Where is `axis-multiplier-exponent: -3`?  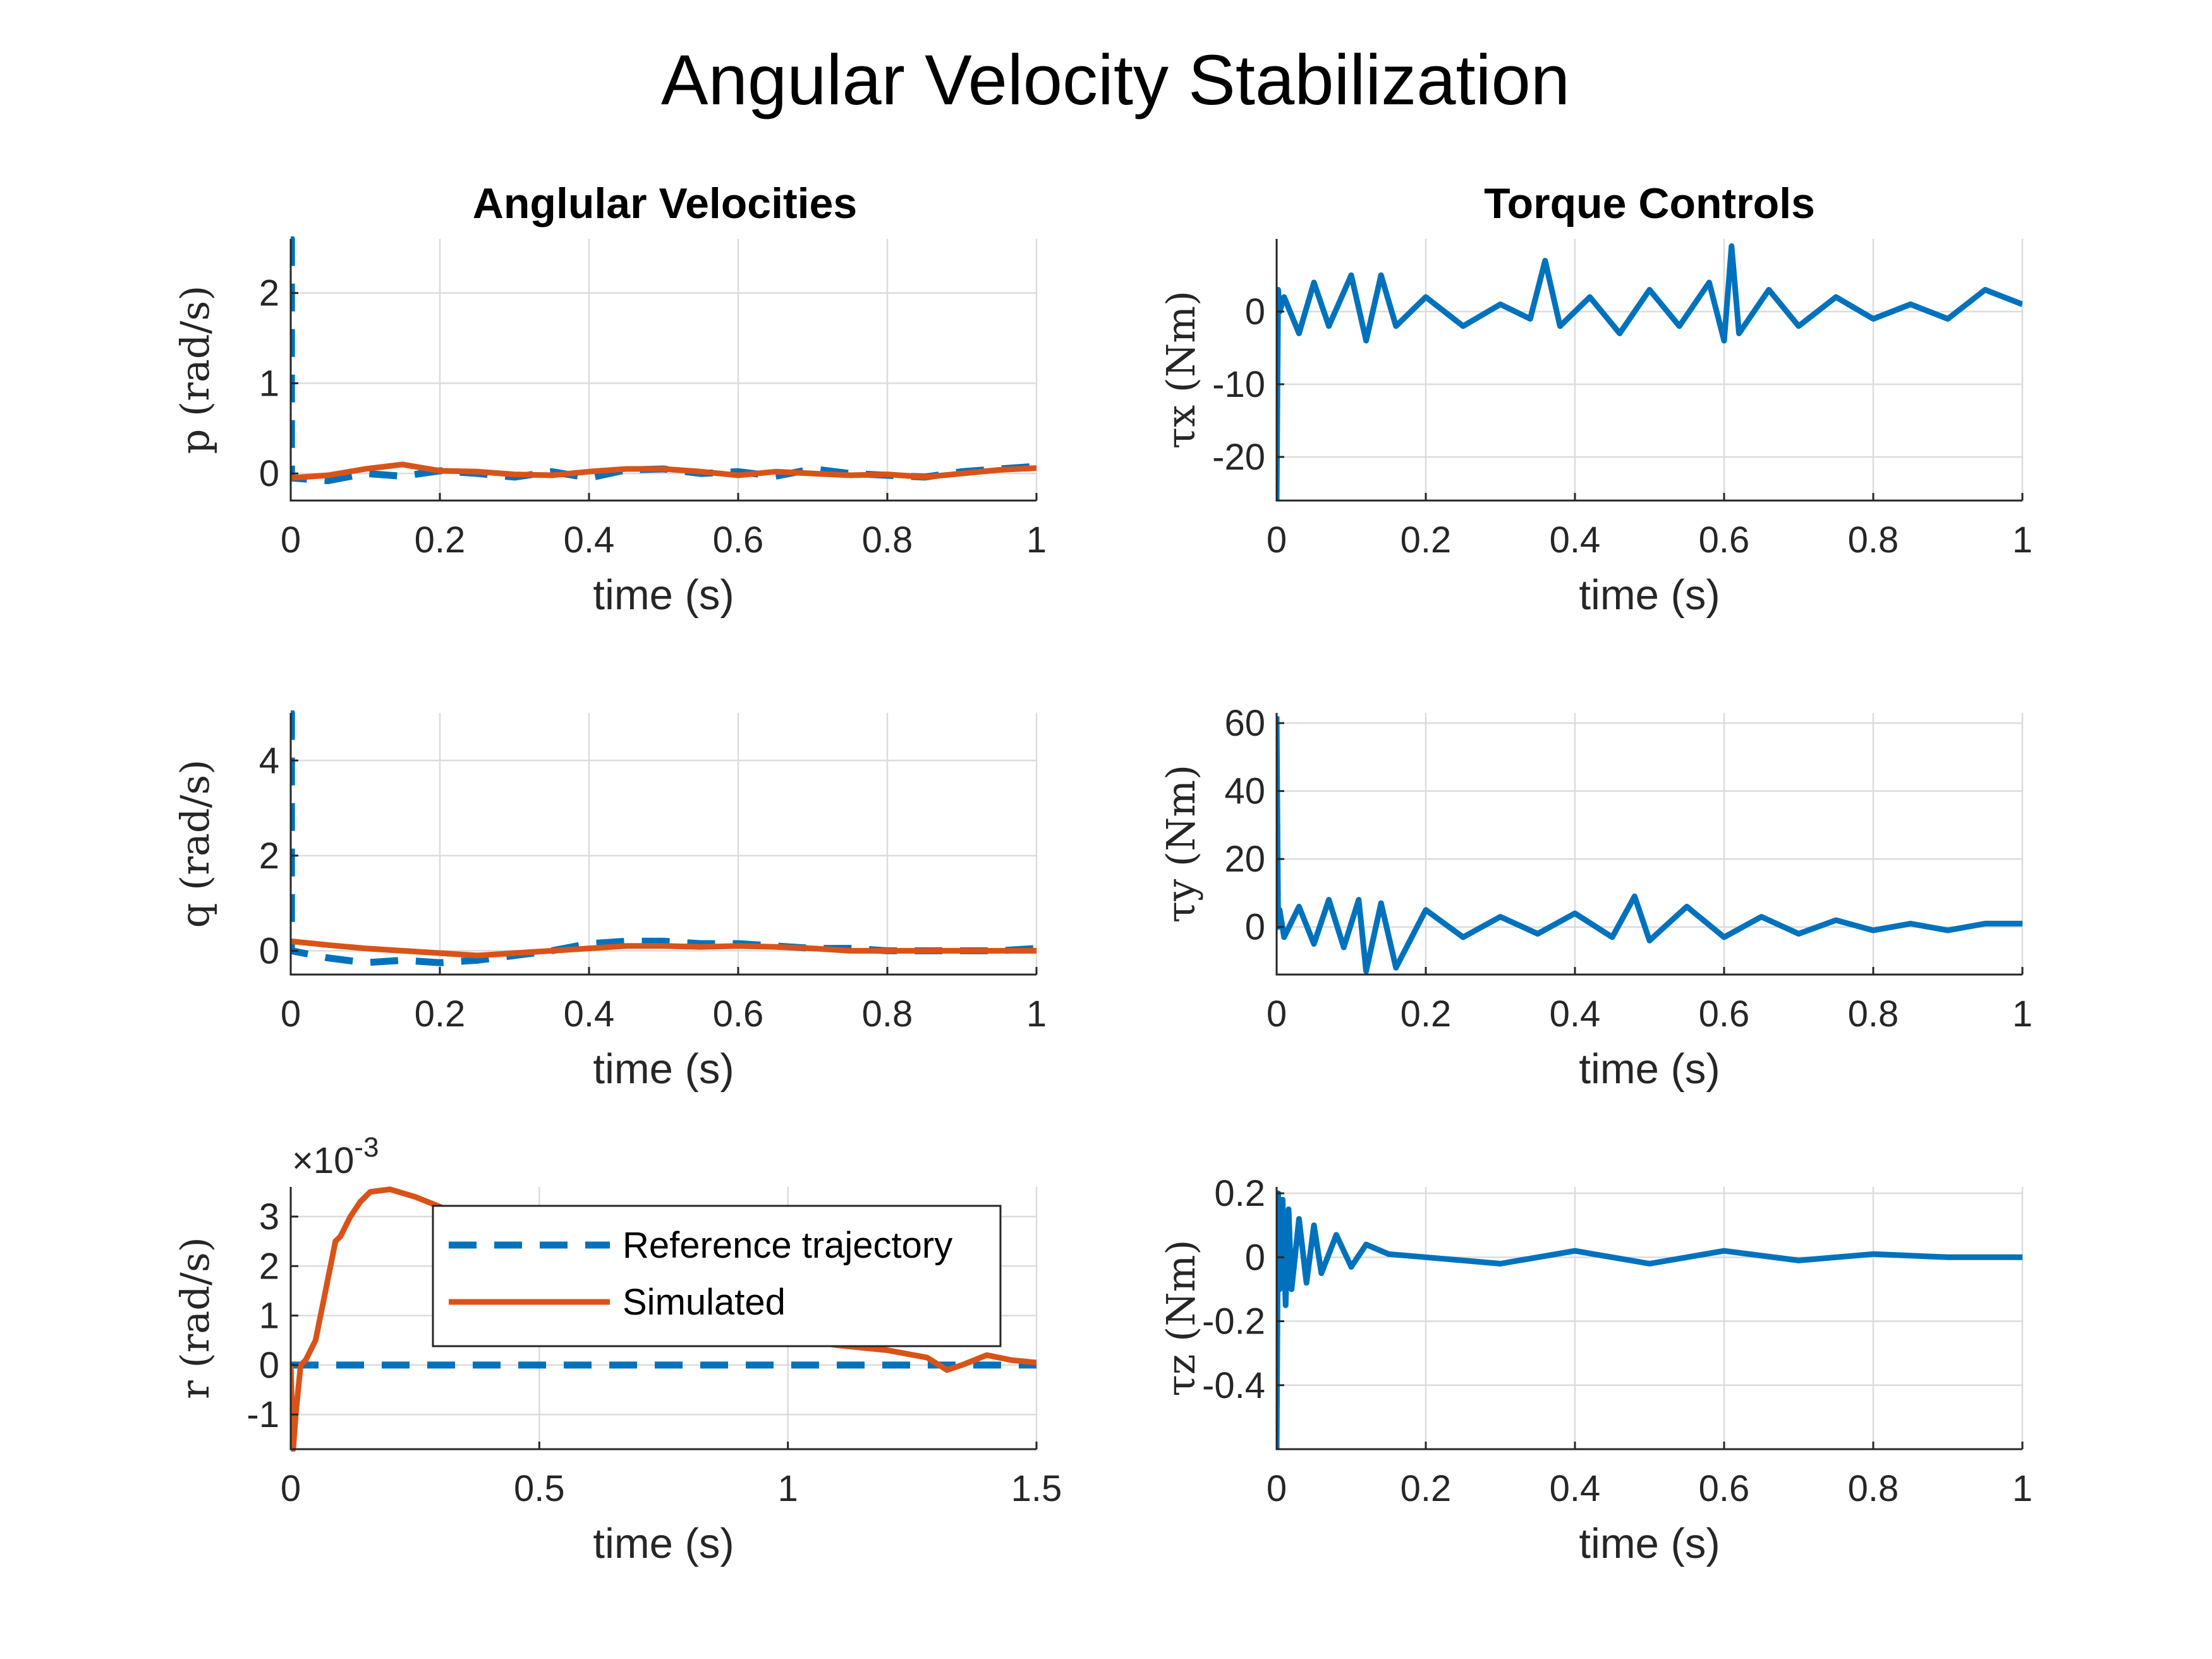
axis-multiplier-exponent: -3 is located at coordinates (366, 1147).